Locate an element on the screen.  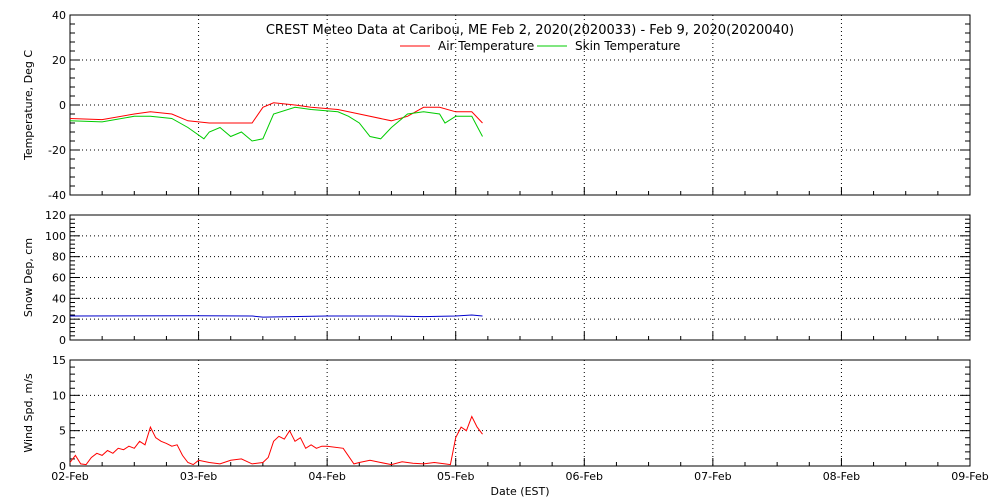
x-axis-label: Date (EST) is located at coordinates (519, 491).